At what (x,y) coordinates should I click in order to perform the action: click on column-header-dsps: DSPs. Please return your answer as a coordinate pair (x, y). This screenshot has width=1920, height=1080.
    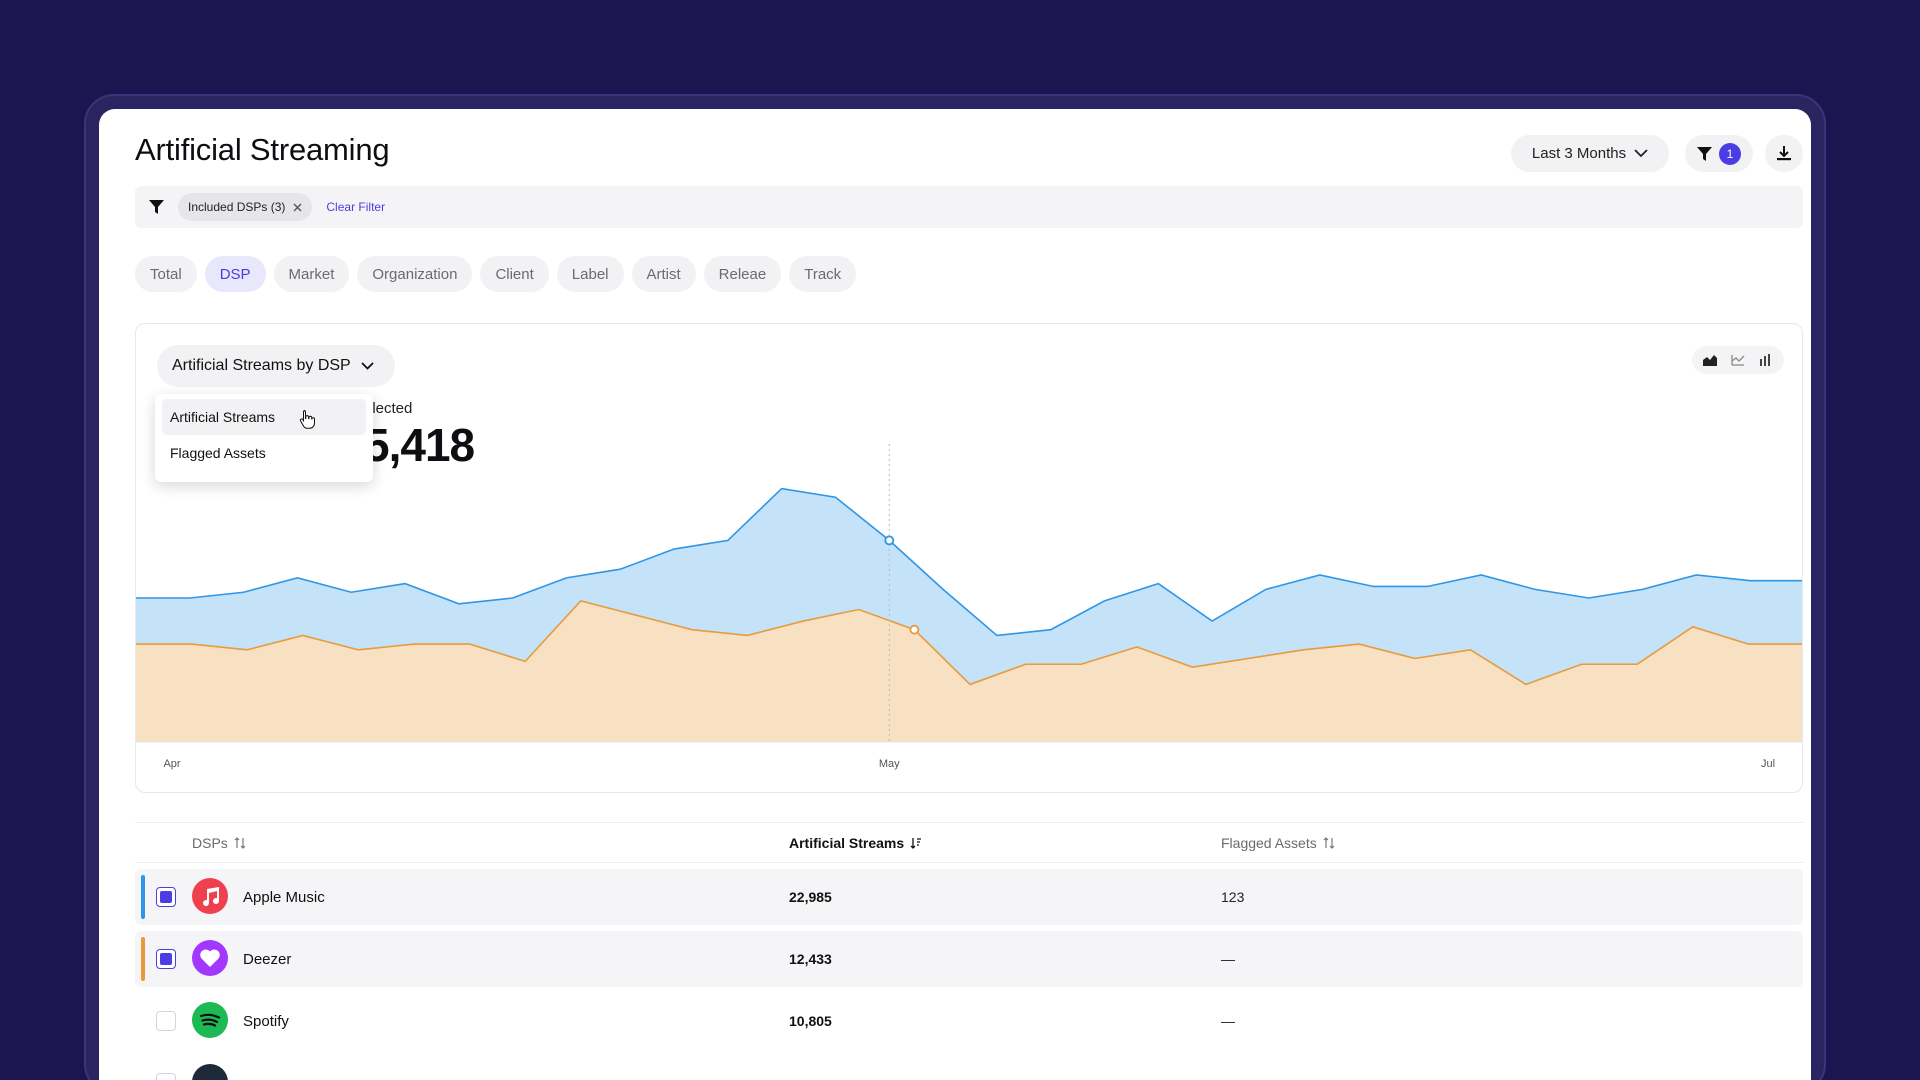
    Looking at the image, I should click on (219, 843).